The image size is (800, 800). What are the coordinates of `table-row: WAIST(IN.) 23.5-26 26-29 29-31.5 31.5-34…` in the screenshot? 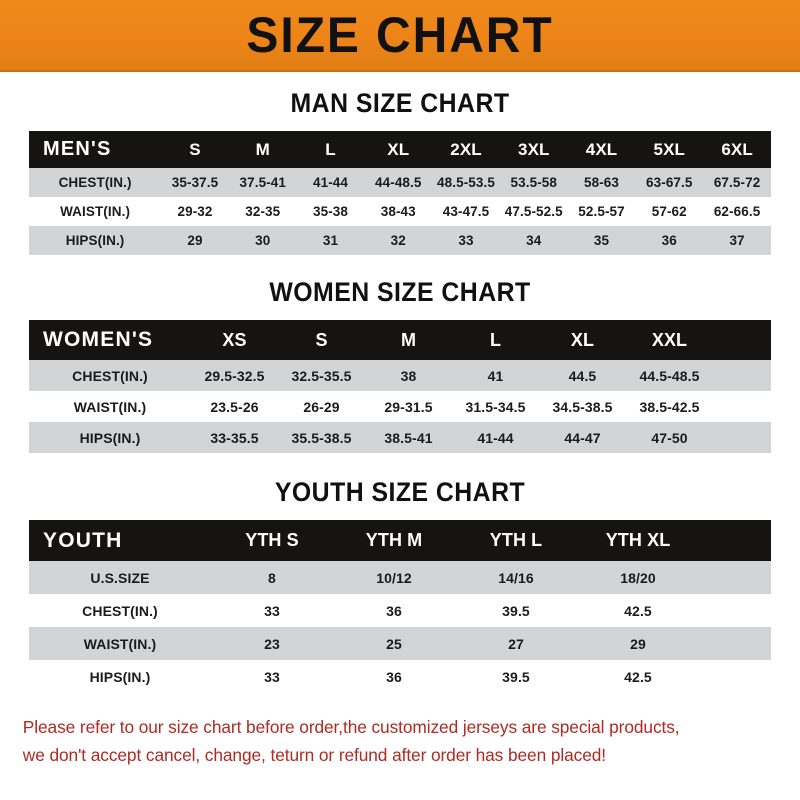 It's located at (400, 406).